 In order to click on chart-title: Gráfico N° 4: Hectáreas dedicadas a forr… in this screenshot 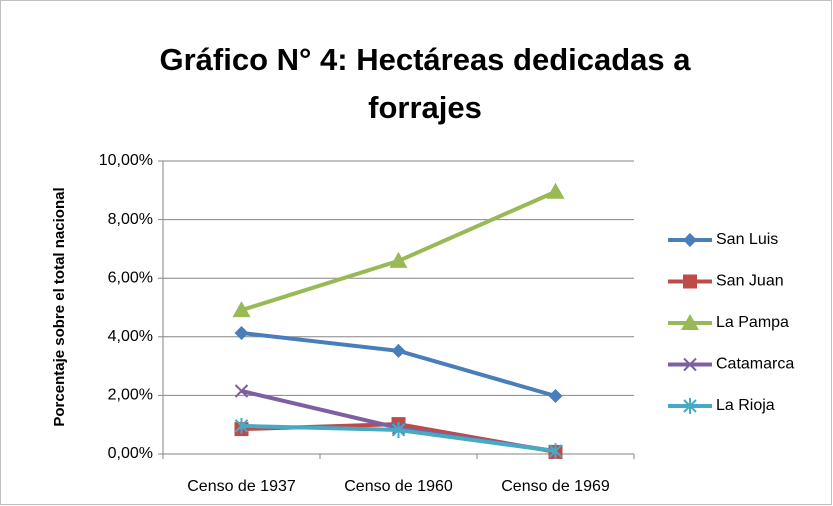, I will do `click(425, 83)`.